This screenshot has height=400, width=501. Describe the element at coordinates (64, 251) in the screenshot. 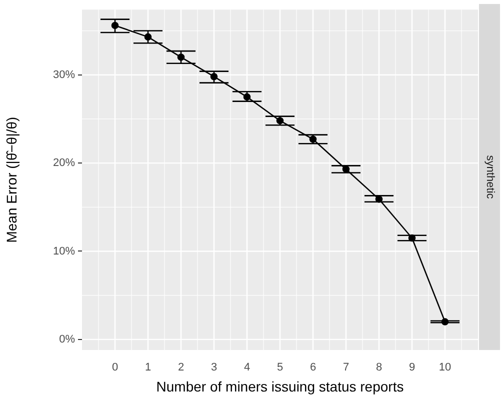

I see `y-tick-label: 10%` at that location.